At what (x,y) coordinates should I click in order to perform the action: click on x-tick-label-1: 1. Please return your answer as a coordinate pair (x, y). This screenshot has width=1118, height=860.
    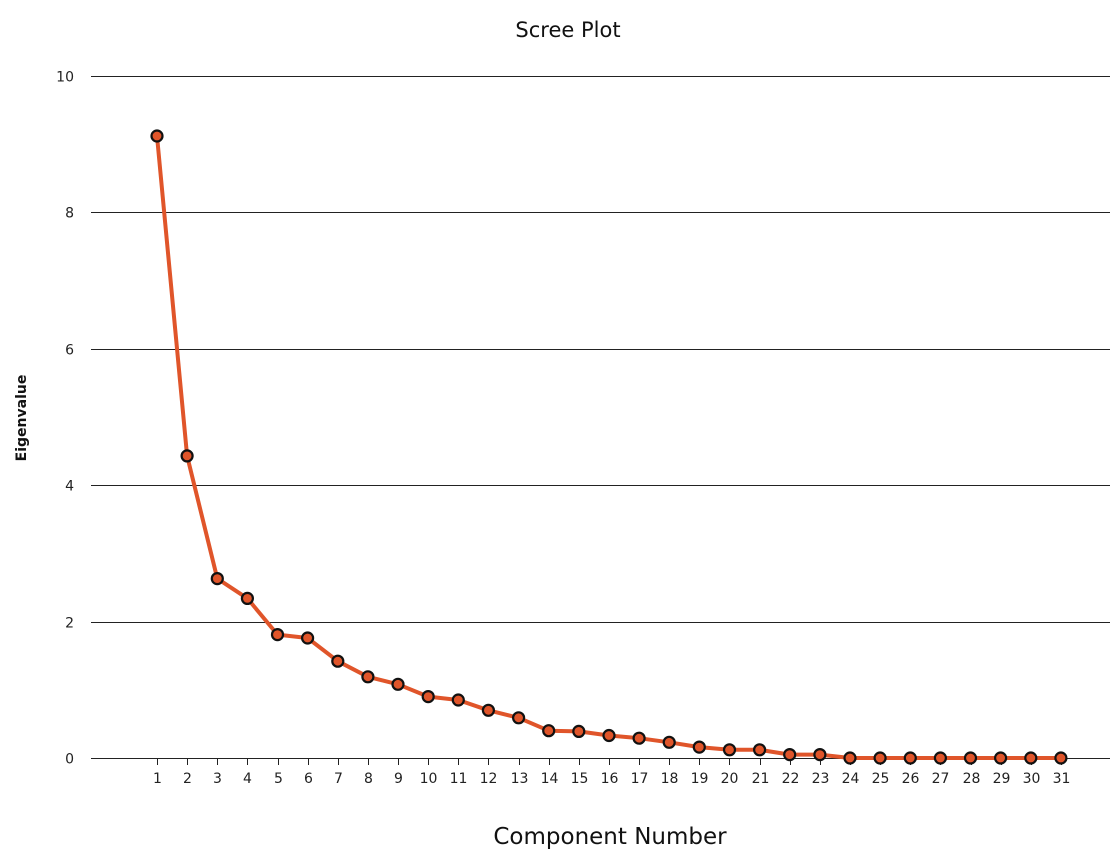
    Looking at the image, I should click on (157, 779).